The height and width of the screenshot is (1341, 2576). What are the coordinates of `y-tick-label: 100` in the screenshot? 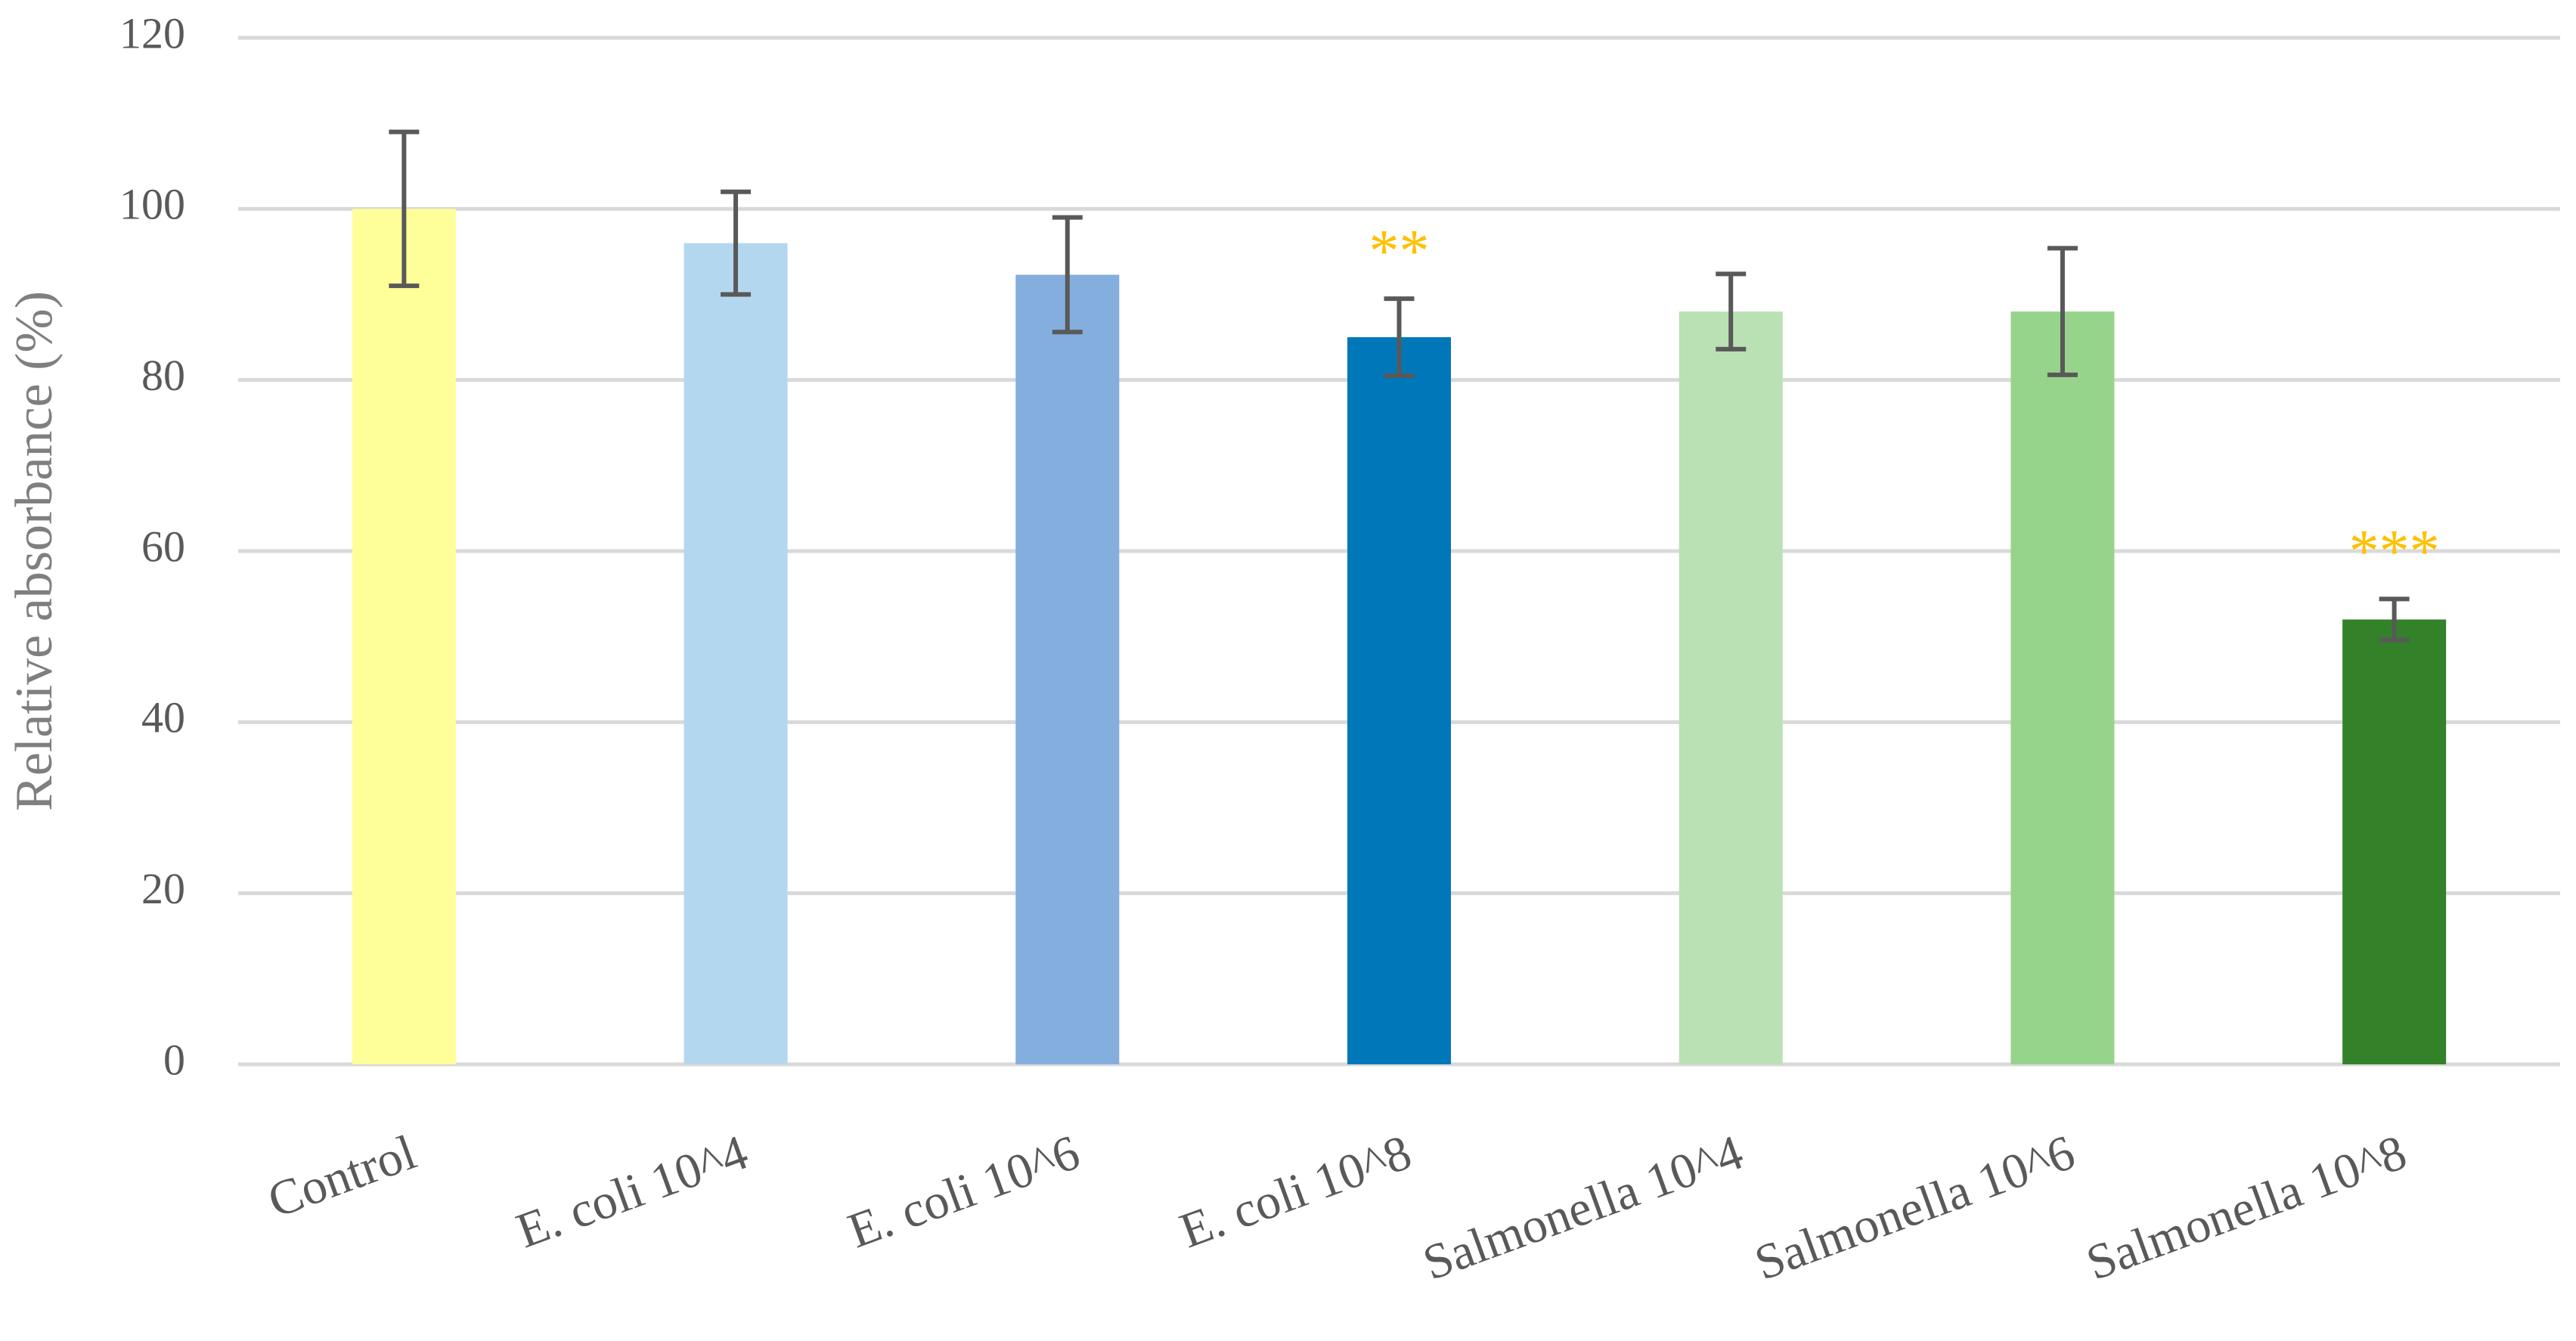 It's located at (152, 205).